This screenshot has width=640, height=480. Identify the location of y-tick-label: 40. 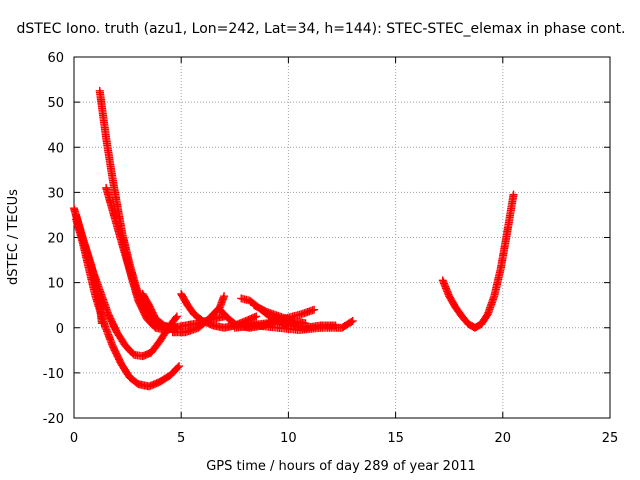
(55, 148).